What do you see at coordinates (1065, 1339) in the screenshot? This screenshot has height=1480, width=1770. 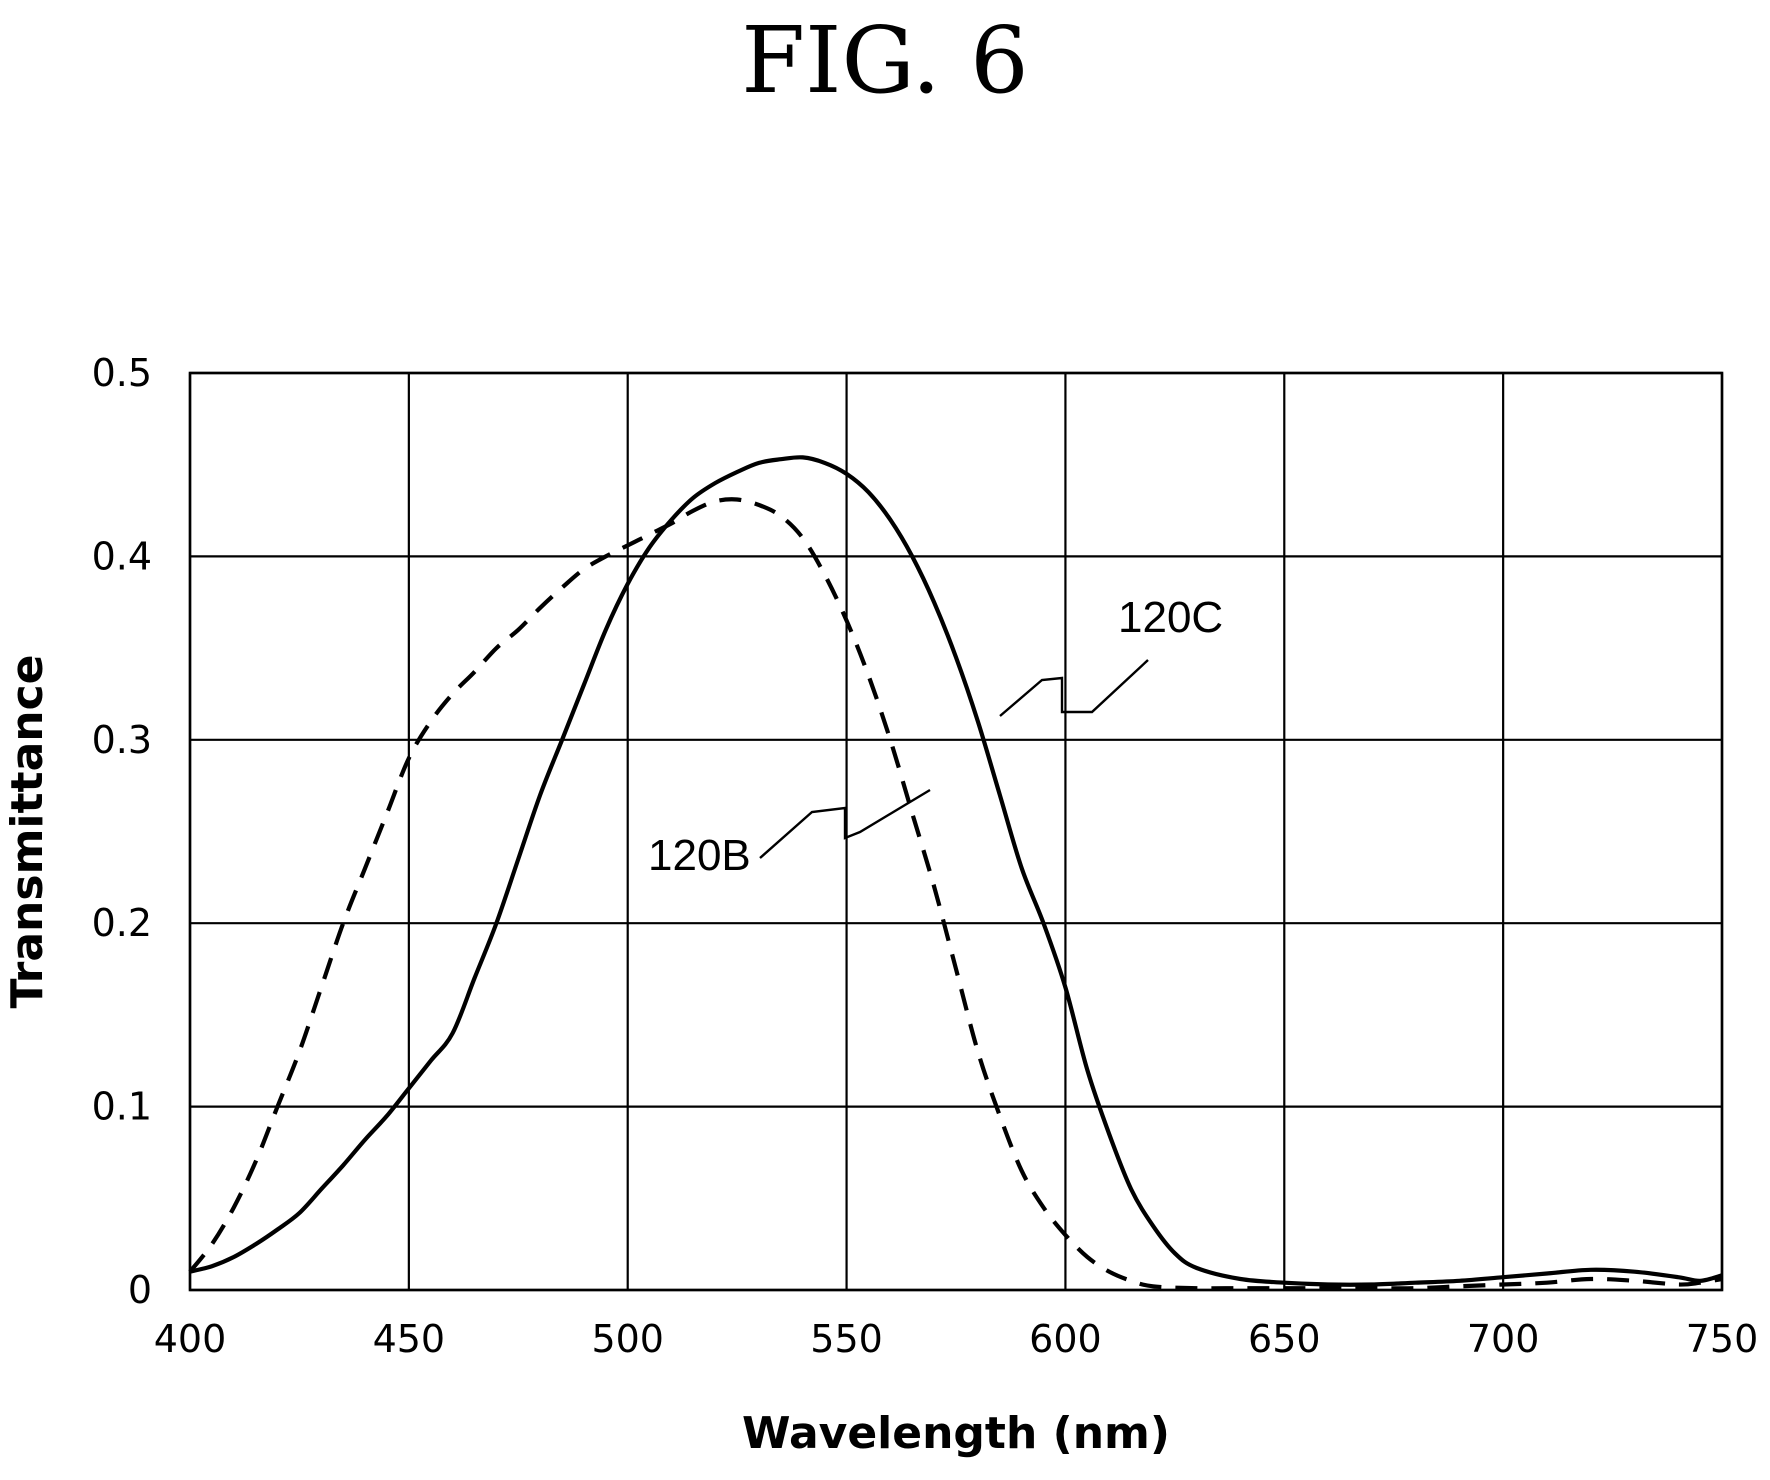 I see `x-tick-label: 600` at bounding box center [1065, 1339].